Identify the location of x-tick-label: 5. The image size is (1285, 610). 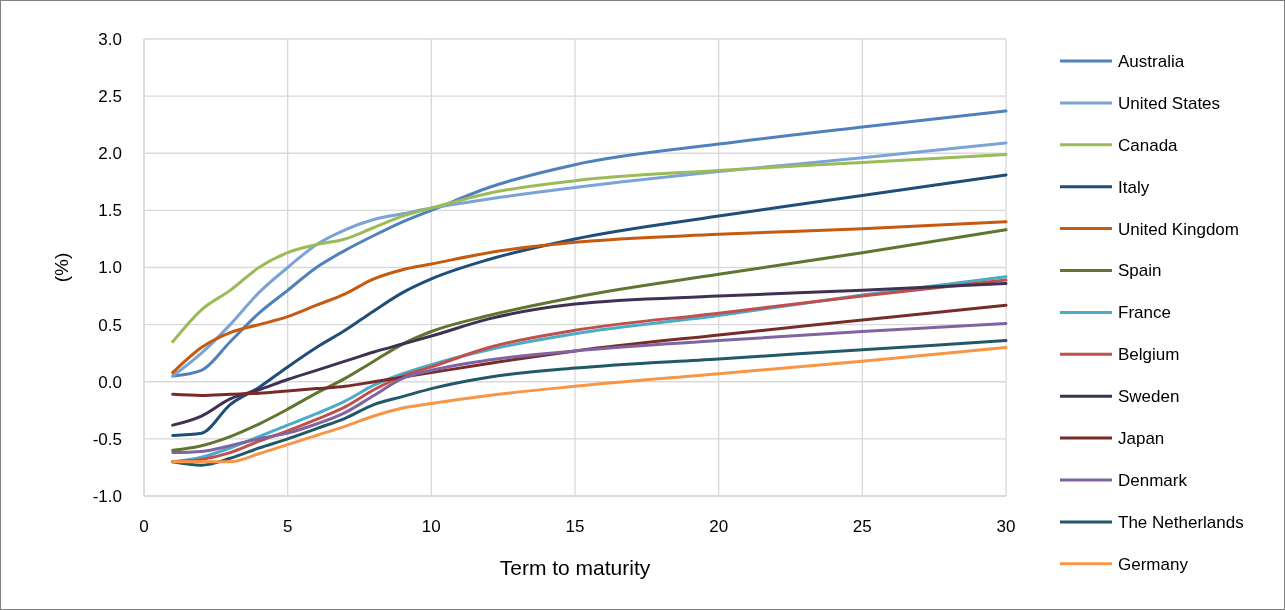
(287, 526).